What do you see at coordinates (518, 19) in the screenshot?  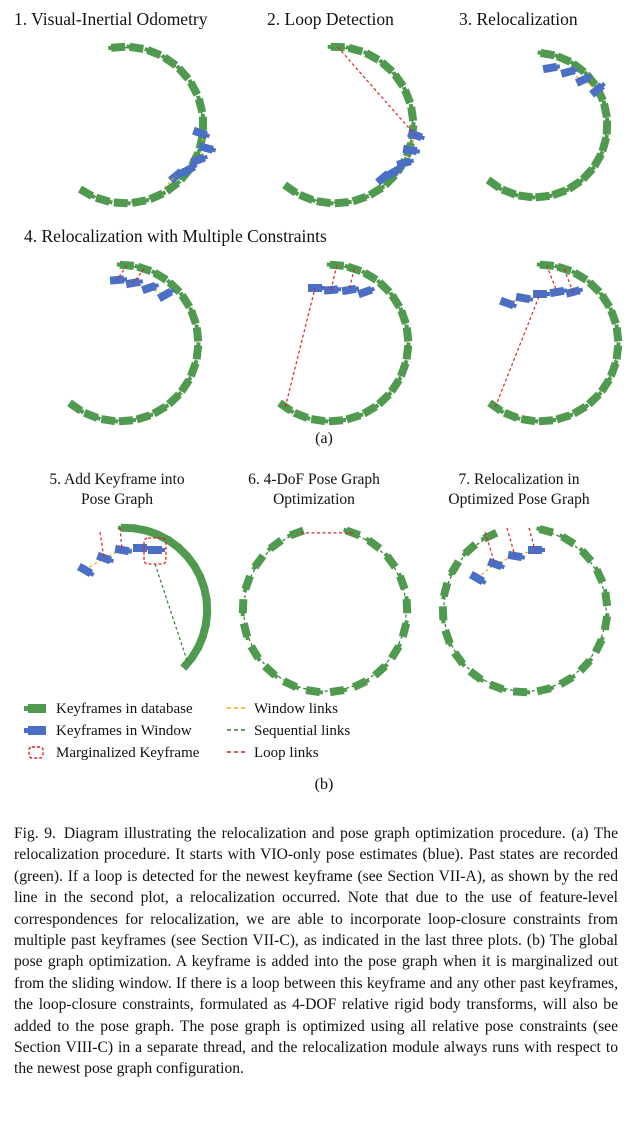 I see `panel-title-3: 3. Relocalization` at bounding box center [518, 19].